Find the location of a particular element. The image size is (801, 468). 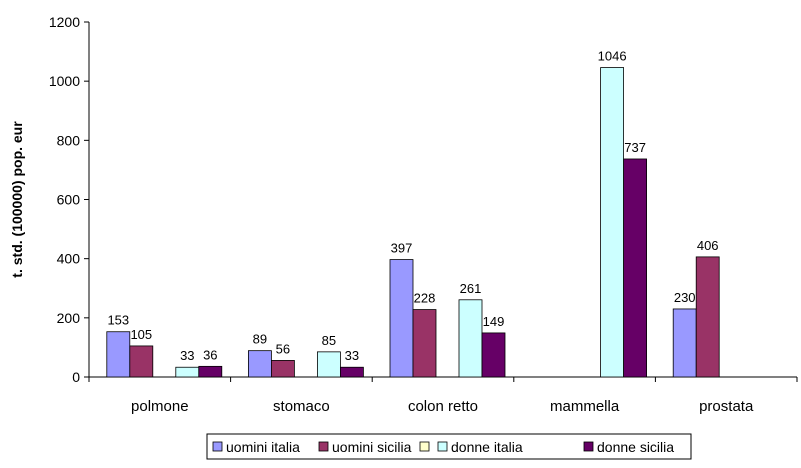

data-label: 153 is located at coordinates (118, 320).